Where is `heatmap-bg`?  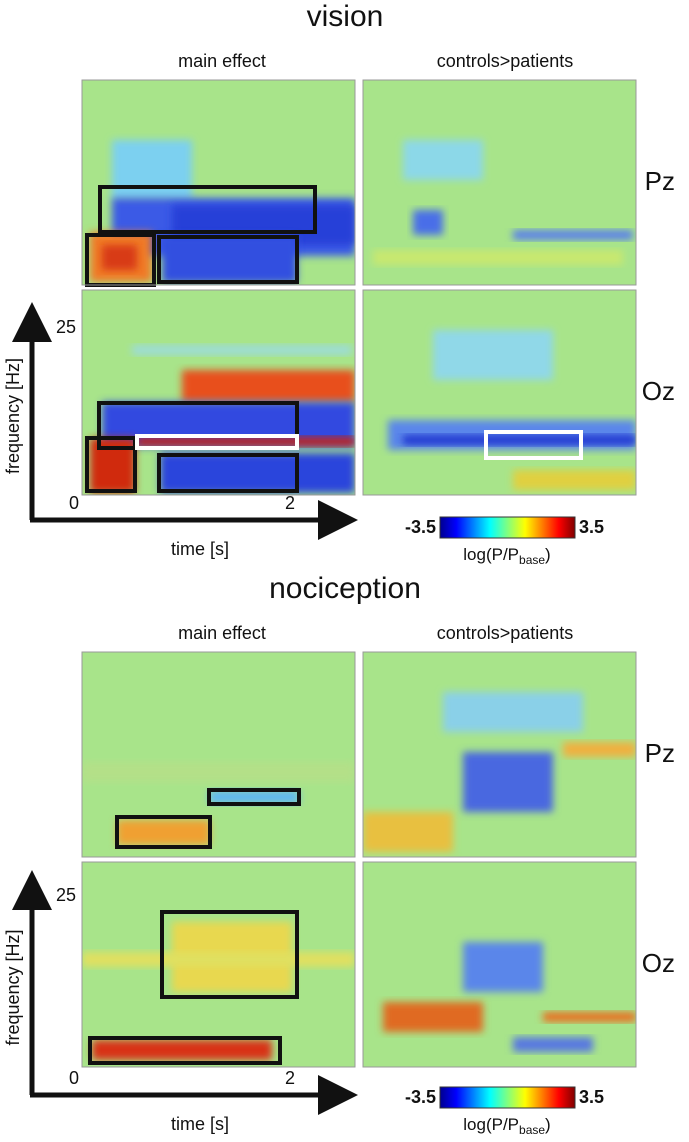 heatmap-bg is located at coordinates (499, 392).